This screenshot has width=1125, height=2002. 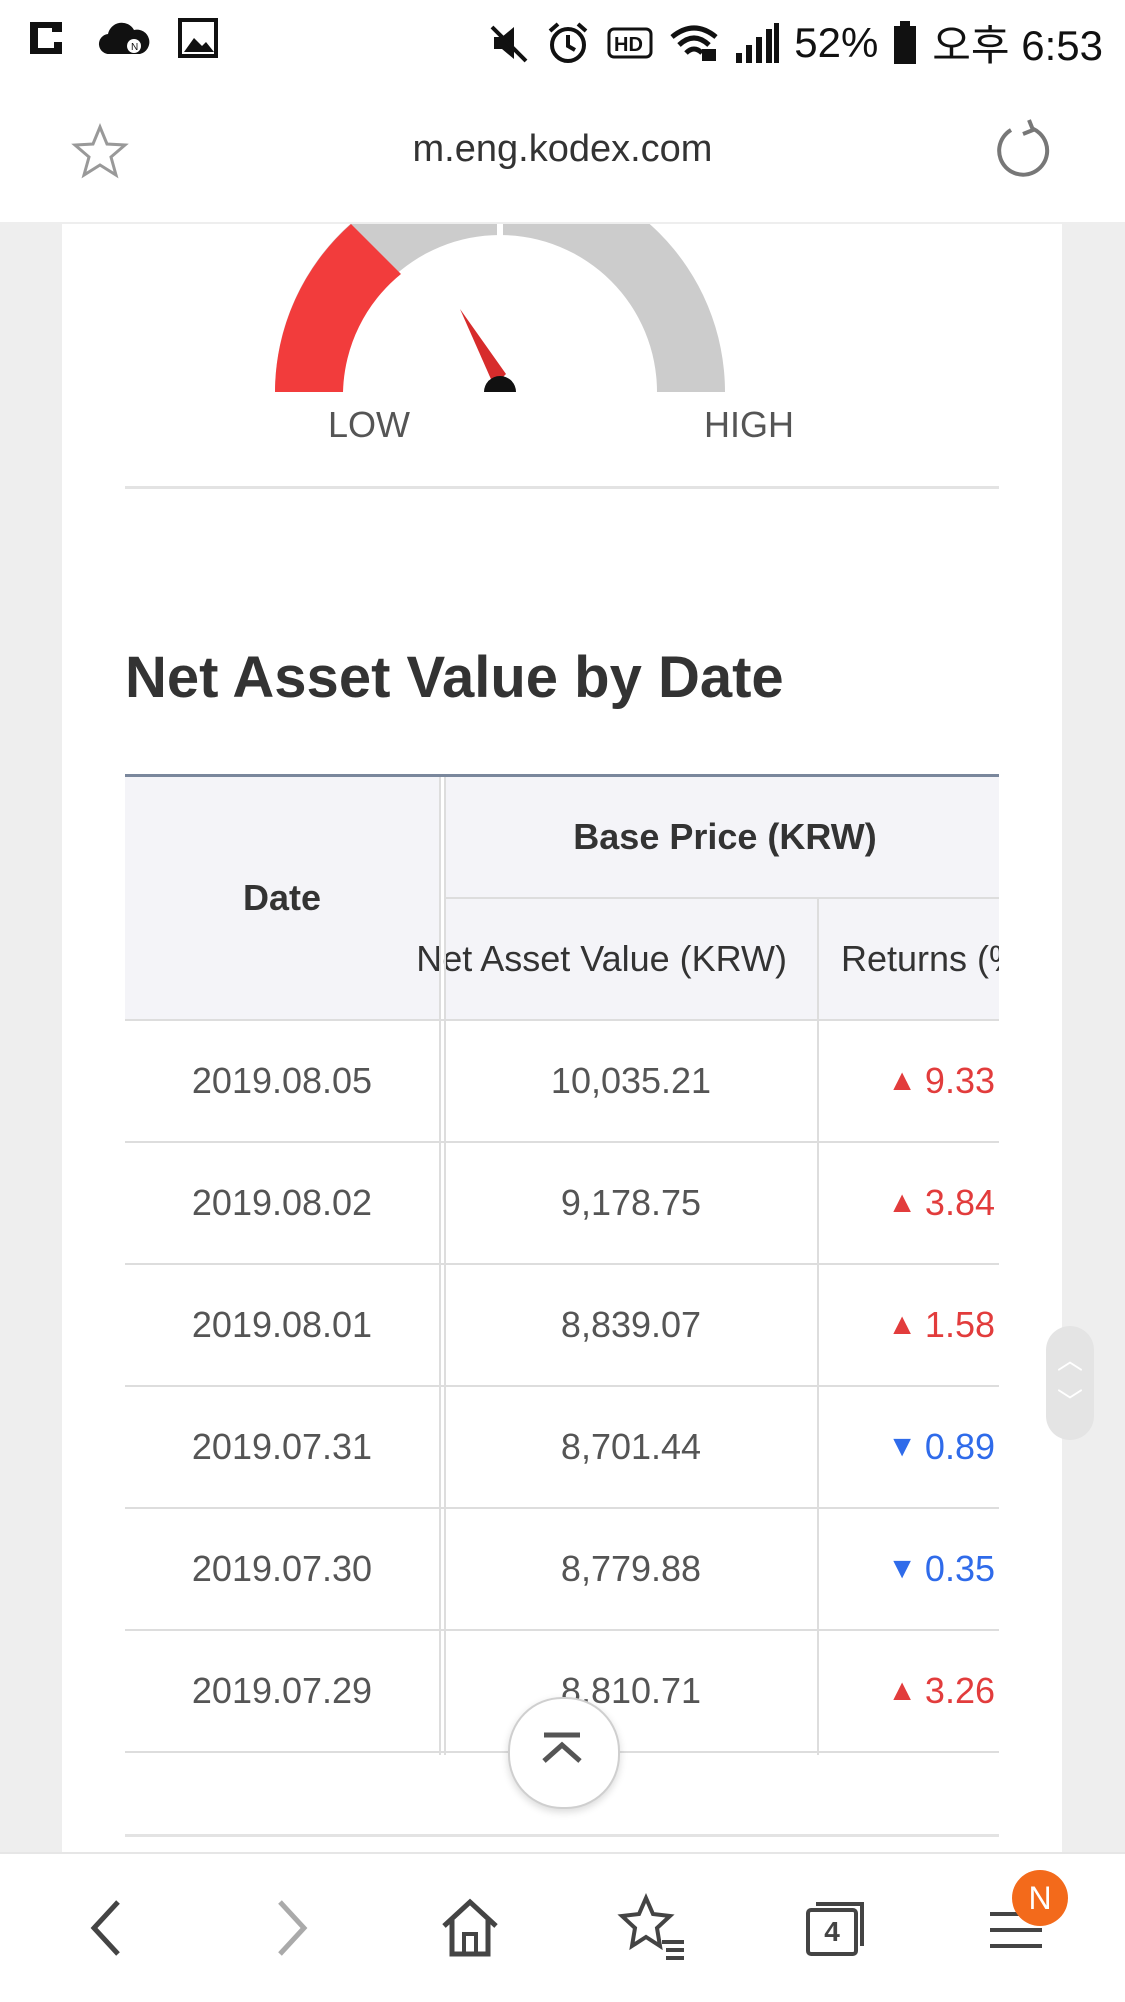 What do you see at coordinates (1023, 150) in the screenshot?
I see `reload-icon` at bounding box center [1023, 150].